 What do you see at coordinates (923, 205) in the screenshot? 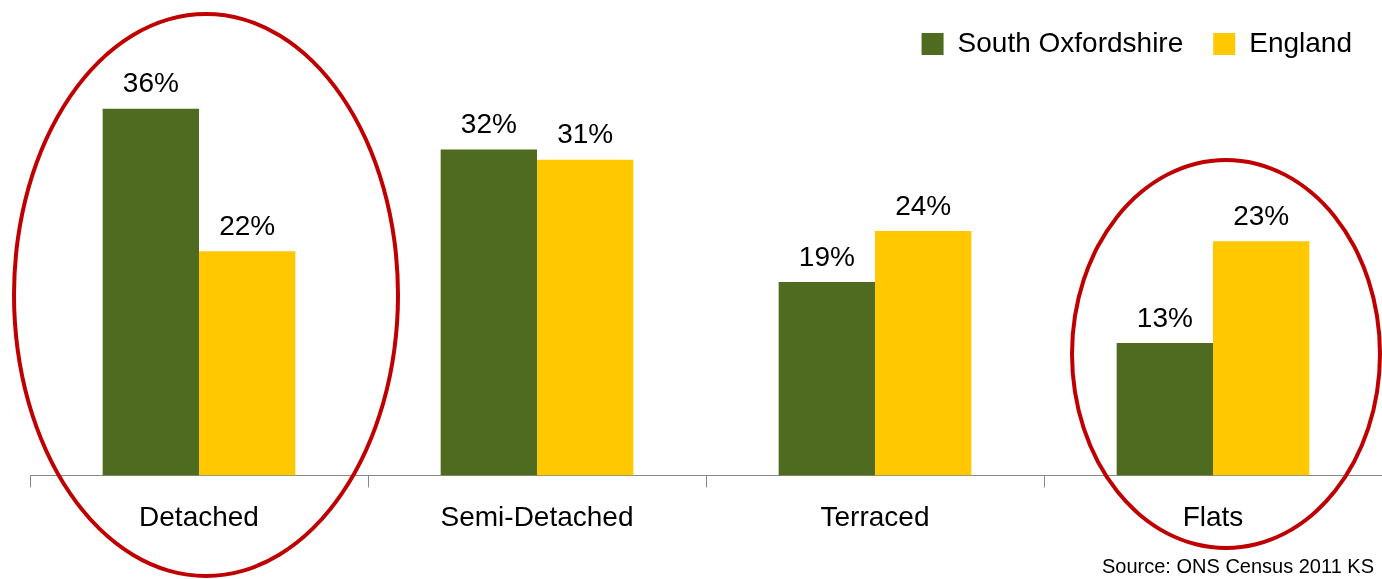
I see `data-label: 24%` at bounding box center [923, 205].